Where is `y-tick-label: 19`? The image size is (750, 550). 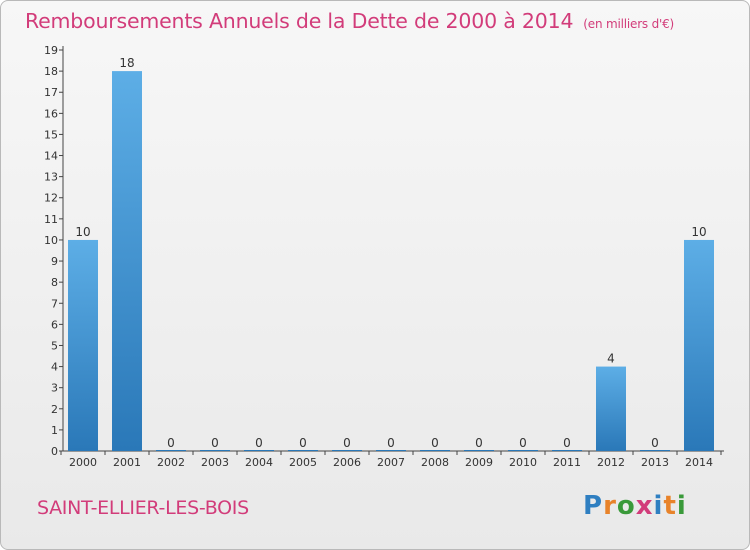 y-tick-label: 19 is located at coordinates (51, 50).